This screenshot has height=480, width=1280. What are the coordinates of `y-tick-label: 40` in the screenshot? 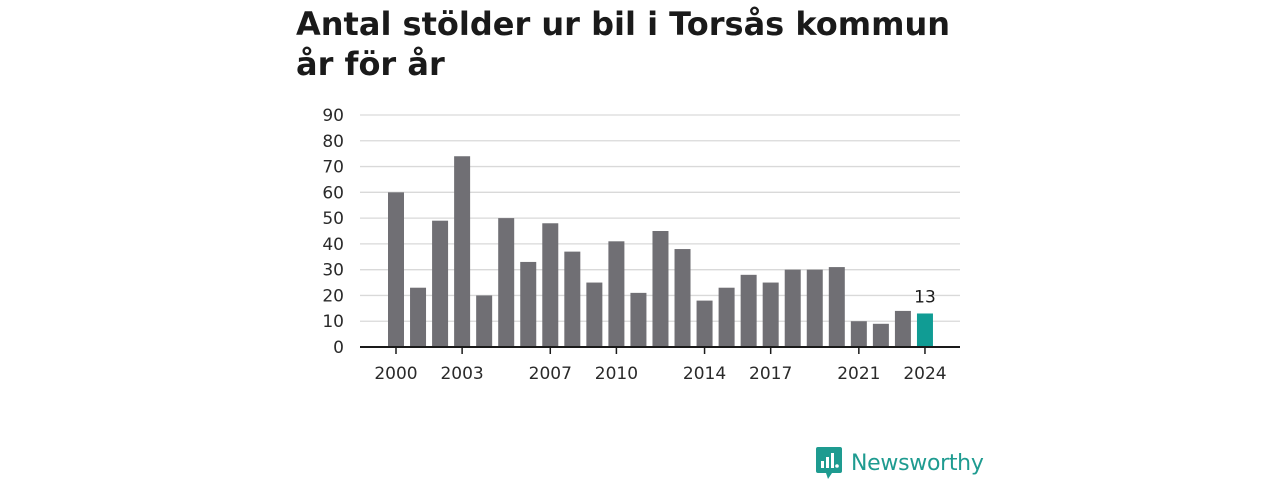 It's located at (333, 245).